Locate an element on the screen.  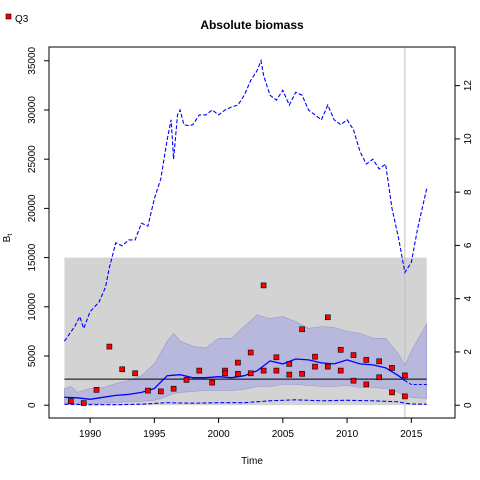
y2-tick-label: 8 is located at coordinates (468, 192).